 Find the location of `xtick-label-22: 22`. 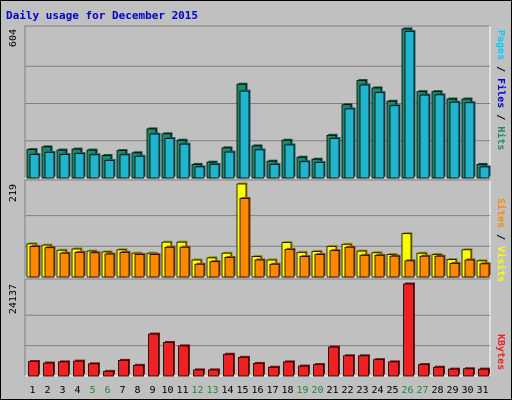

xtick-label-22: 22 is located at coordinates (347, 390).